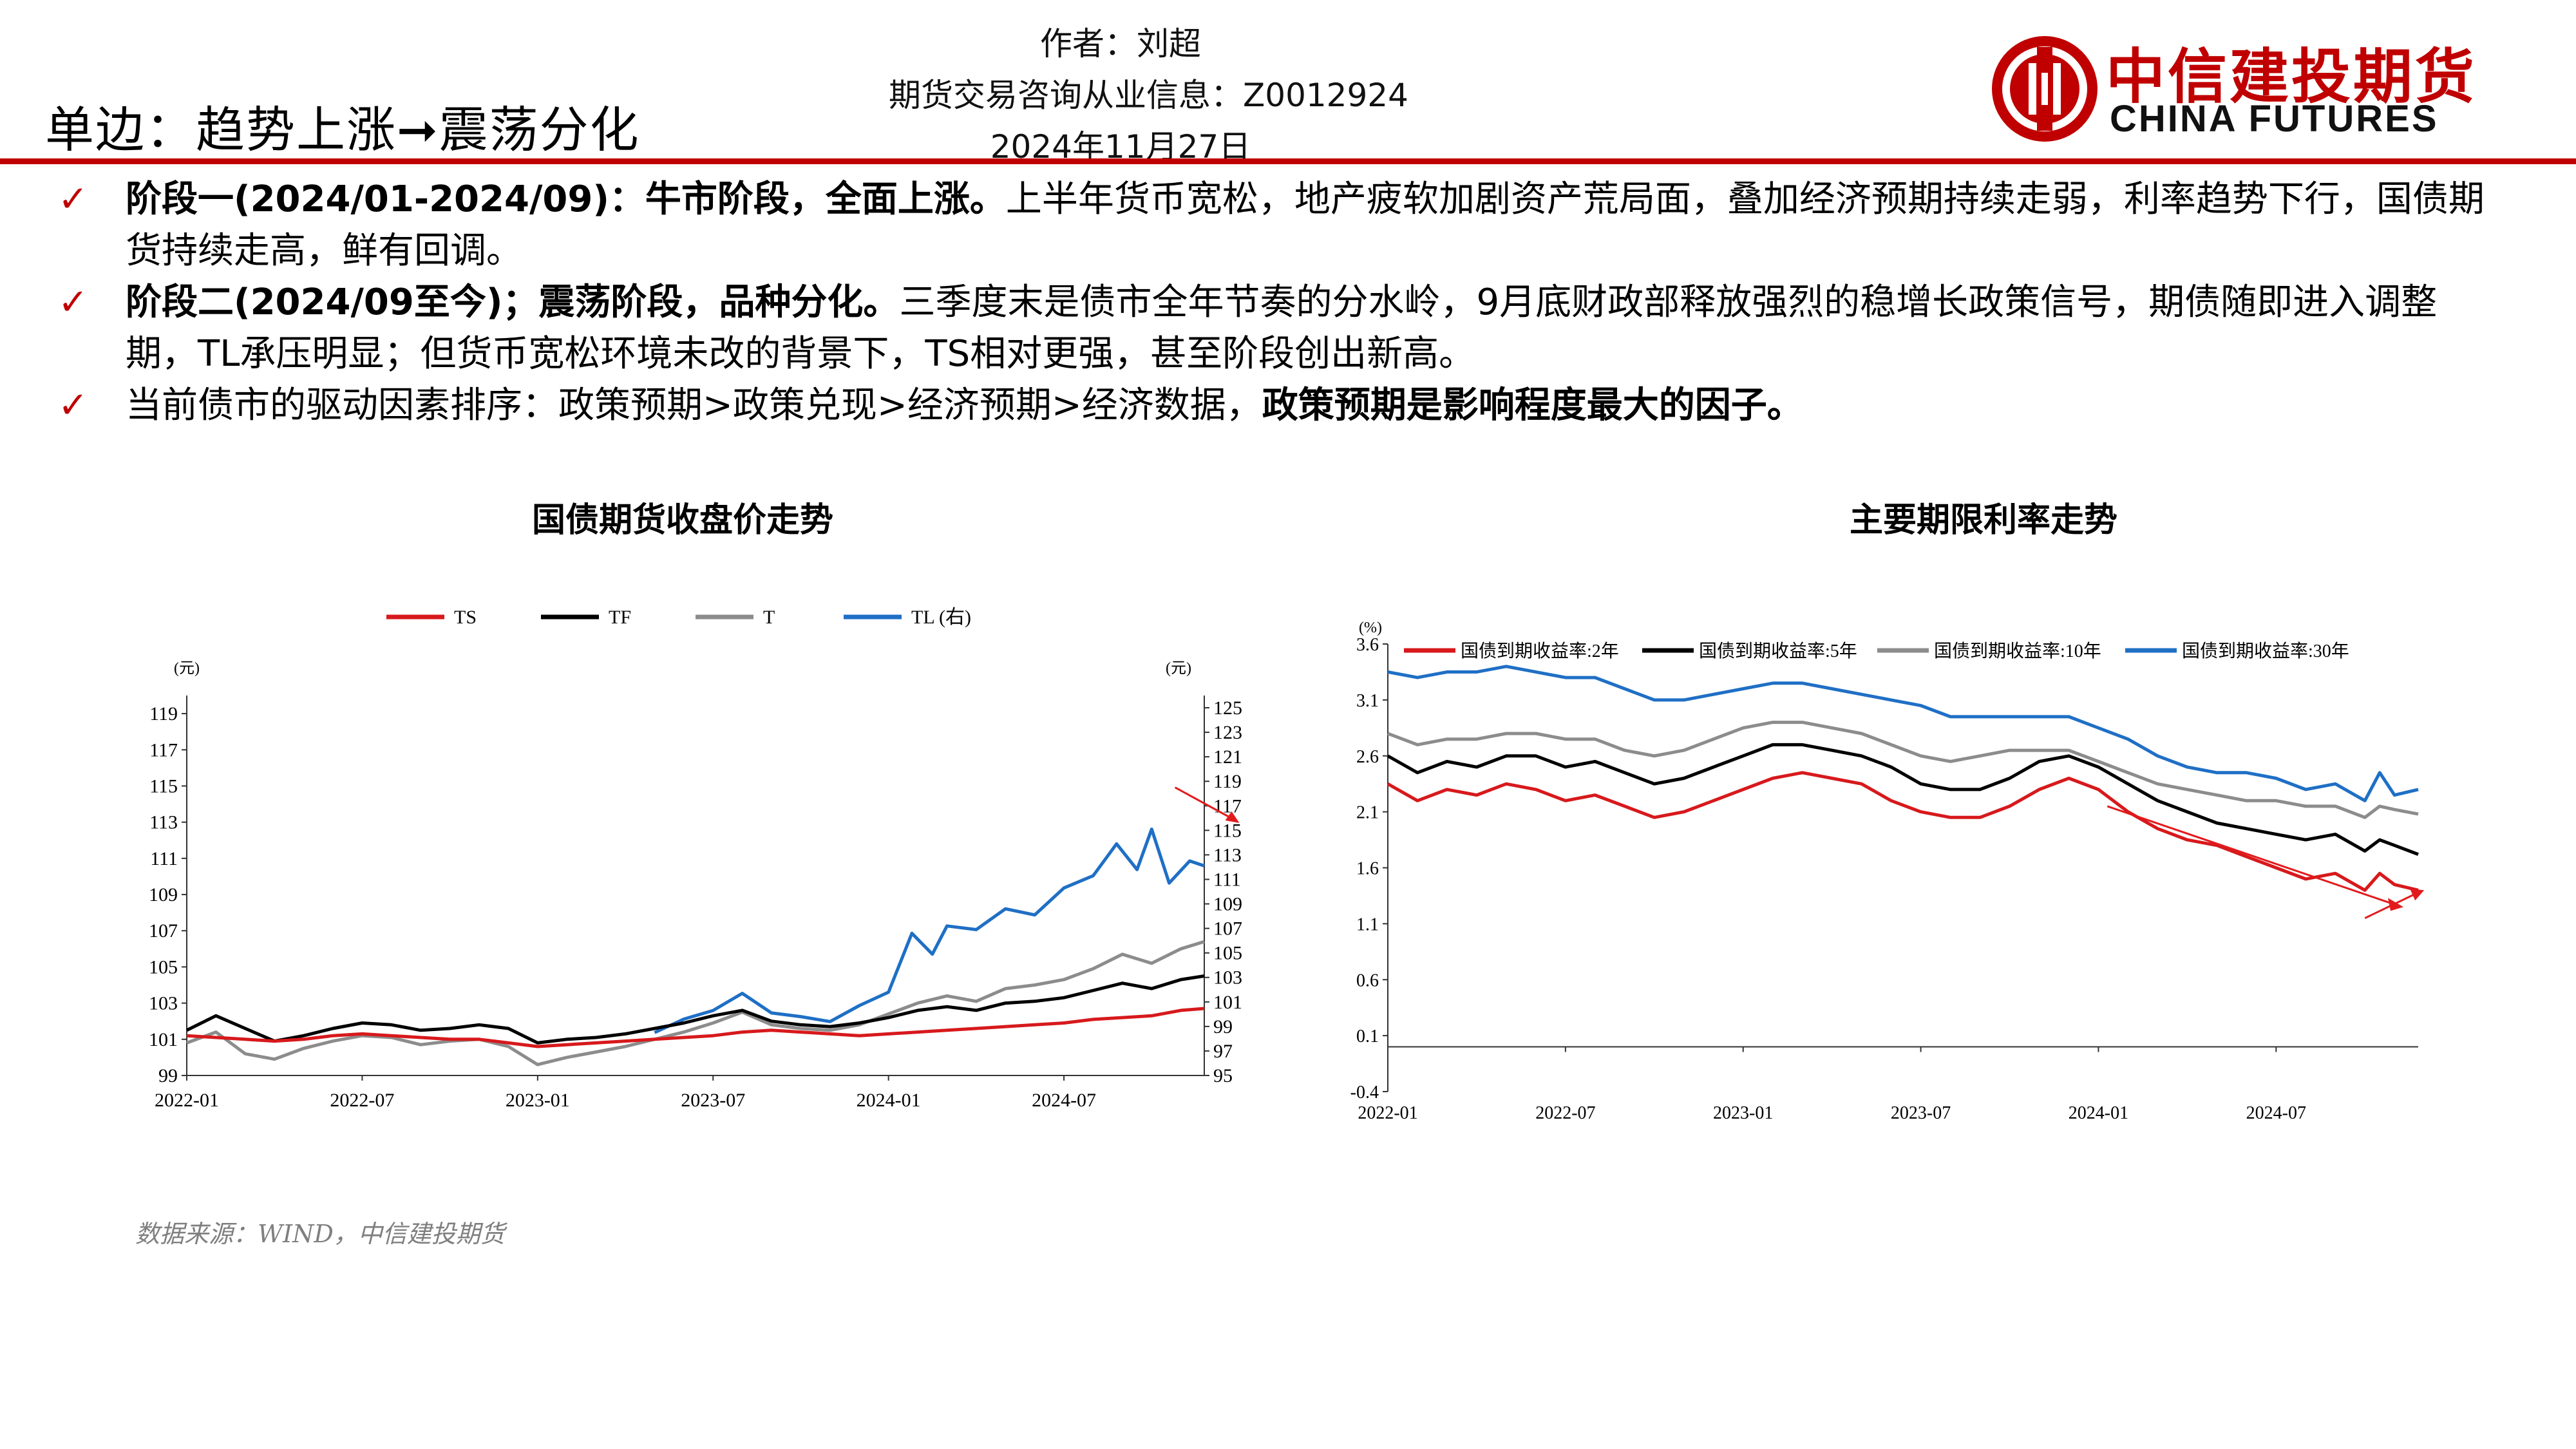 The width and height of the screenshot is (2576, 1449). Describe the element at coordinates (941, 618) in the screenshot. I see `legend-label: TL (右)` at that location.